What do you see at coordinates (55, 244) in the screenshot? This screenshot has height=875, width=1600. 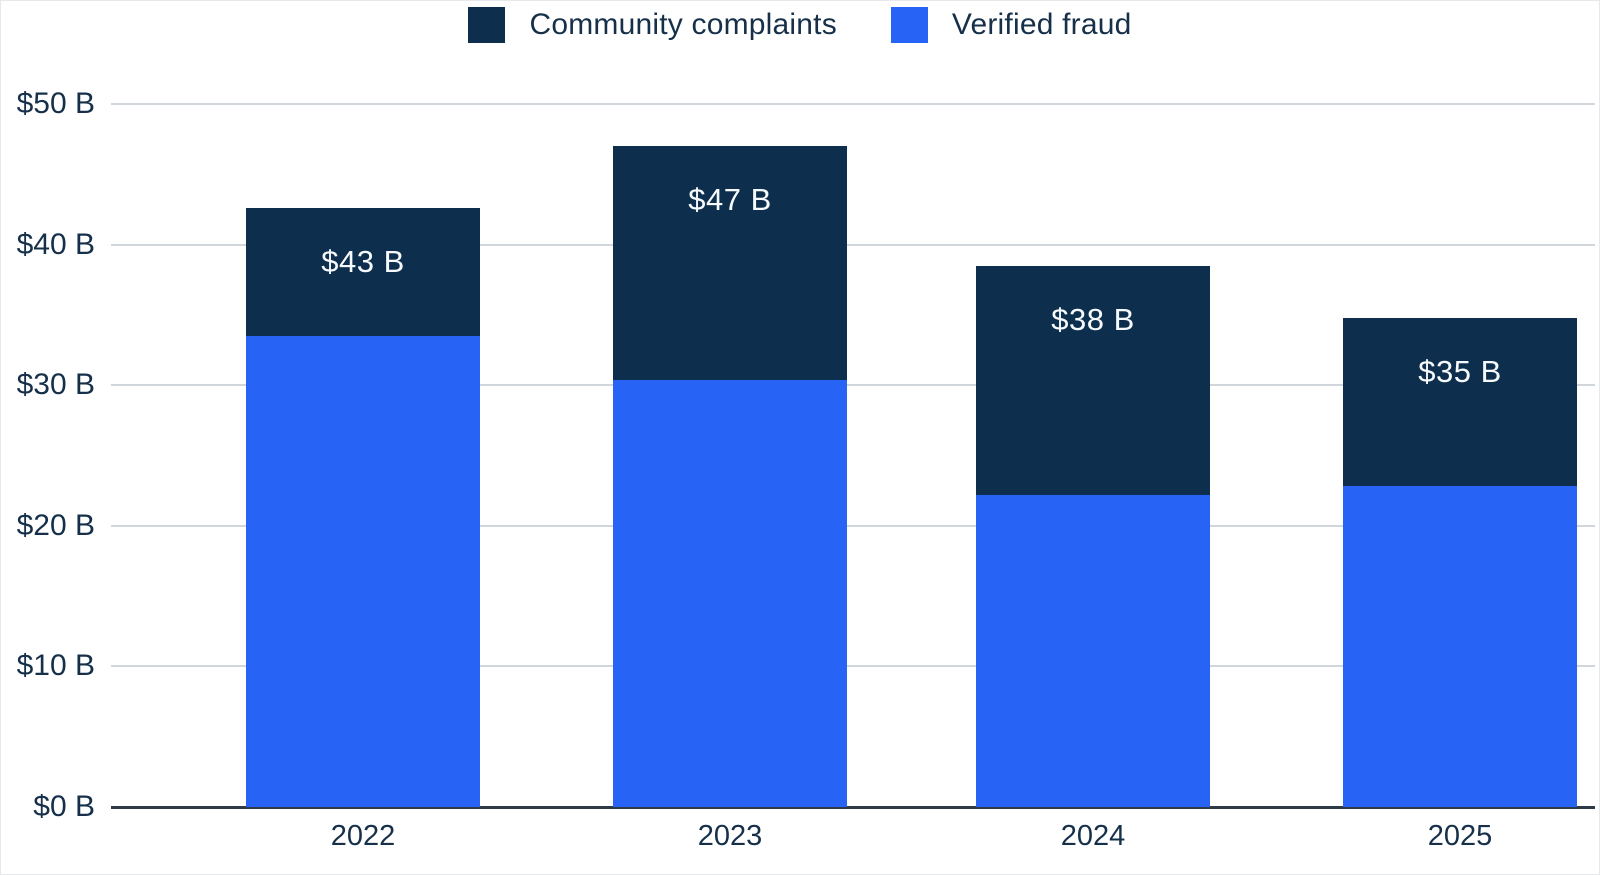 I see `y-tick-label: $40 B` at bounding box center [55, 244].